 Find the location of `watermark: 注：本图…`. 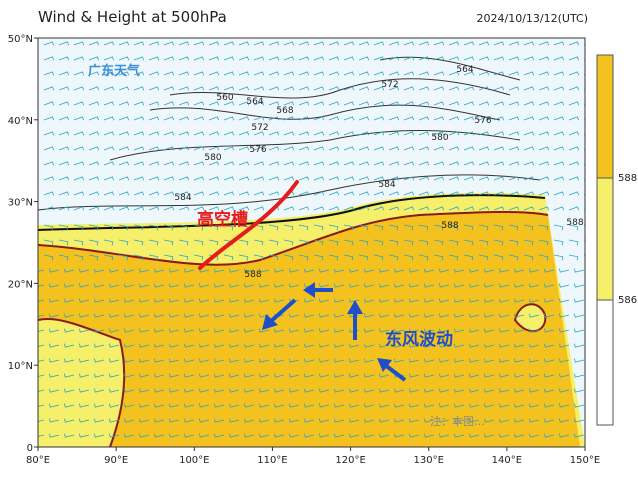

watermark: 注：本图… is located at coordinates (457, 421).